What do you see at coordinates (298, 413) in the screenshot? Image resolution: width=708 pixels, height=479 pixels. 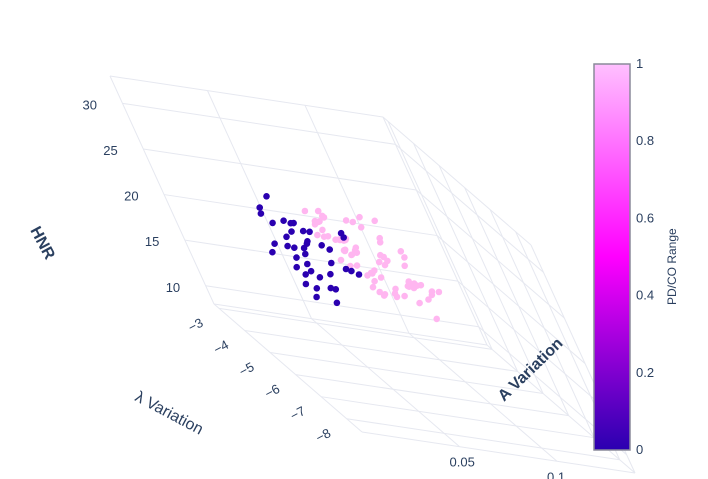 I see `x-tick-label: −7` at bounding box center [298, 413].